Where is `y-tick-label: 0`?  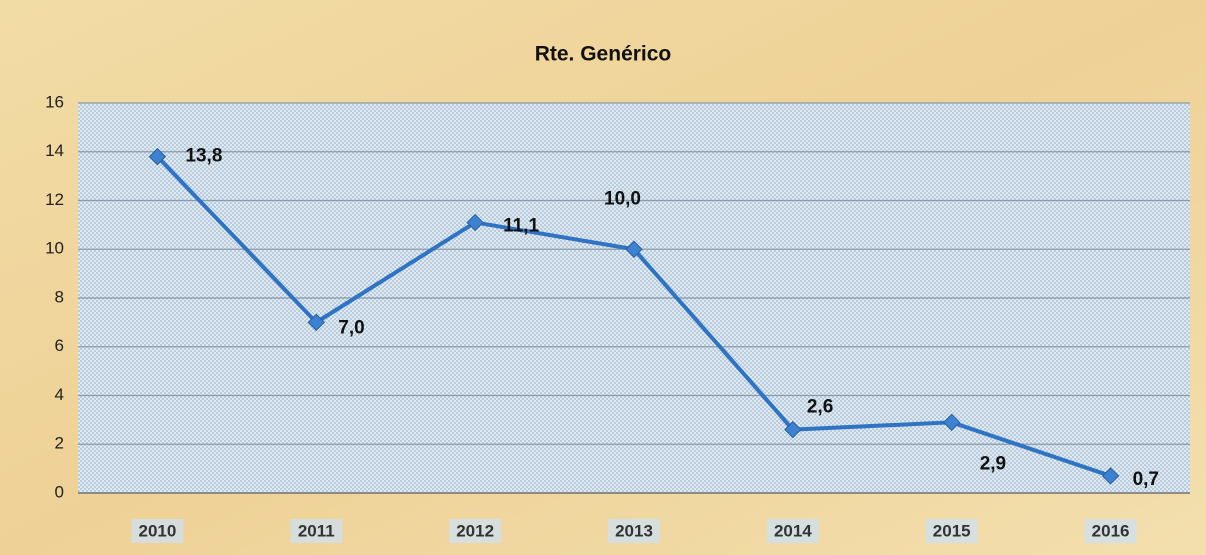
y-tick-label: 0 is located at coordinates (59, 491).